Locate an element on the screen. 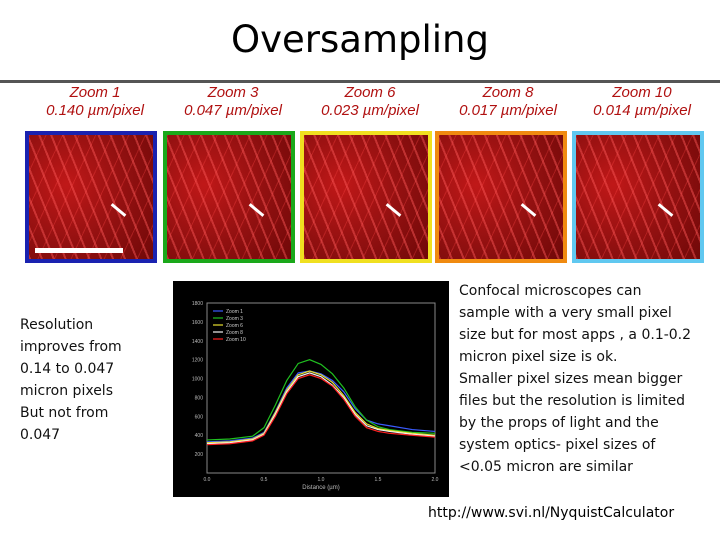 The width and height of the screenshot is (720, 540). note-line: micron pixels is located at coordinates (66, 391).